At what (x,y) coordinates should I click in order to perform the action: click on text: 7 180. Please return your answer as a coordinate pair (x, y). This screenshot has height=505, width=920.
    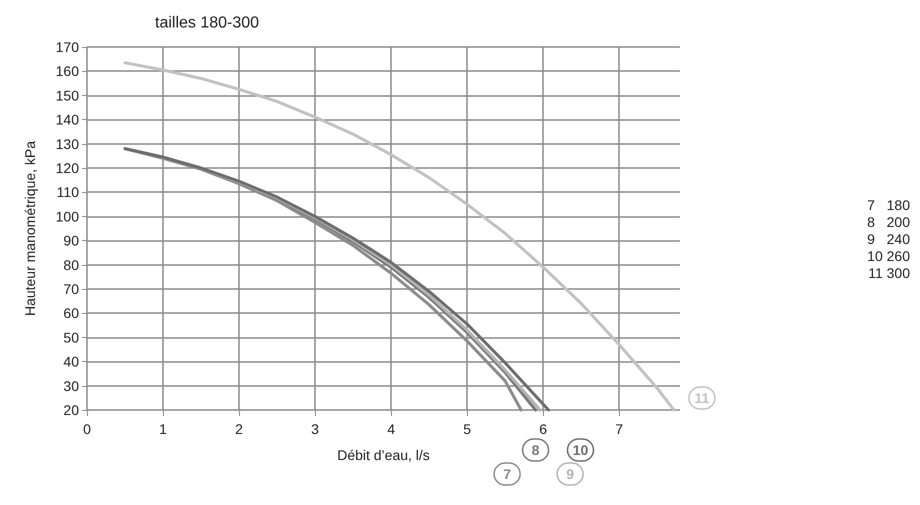
    Looking at the image, I should click on (888, 205).